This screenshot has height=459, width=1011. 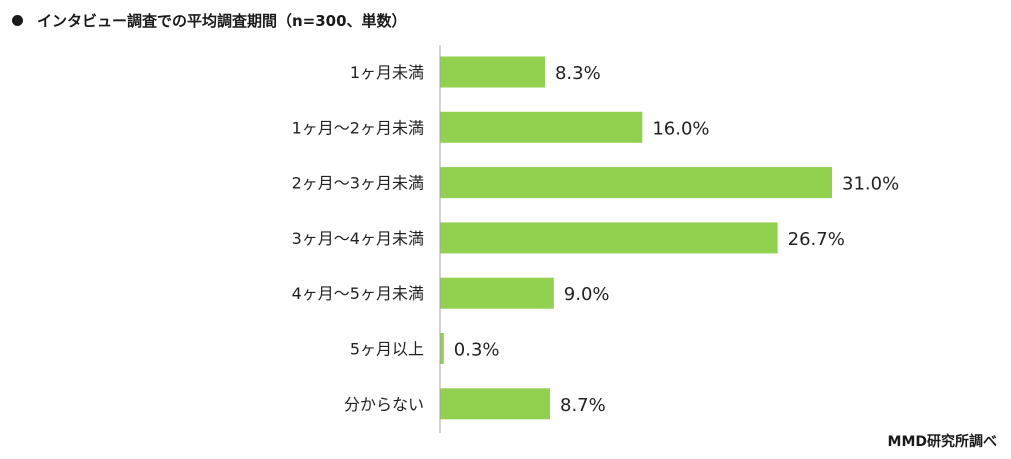 What do you see at coordinates (942, 442) in the screenshot?
I see `source-note: MMD研究所調べ` at bounding box center [942, 442].